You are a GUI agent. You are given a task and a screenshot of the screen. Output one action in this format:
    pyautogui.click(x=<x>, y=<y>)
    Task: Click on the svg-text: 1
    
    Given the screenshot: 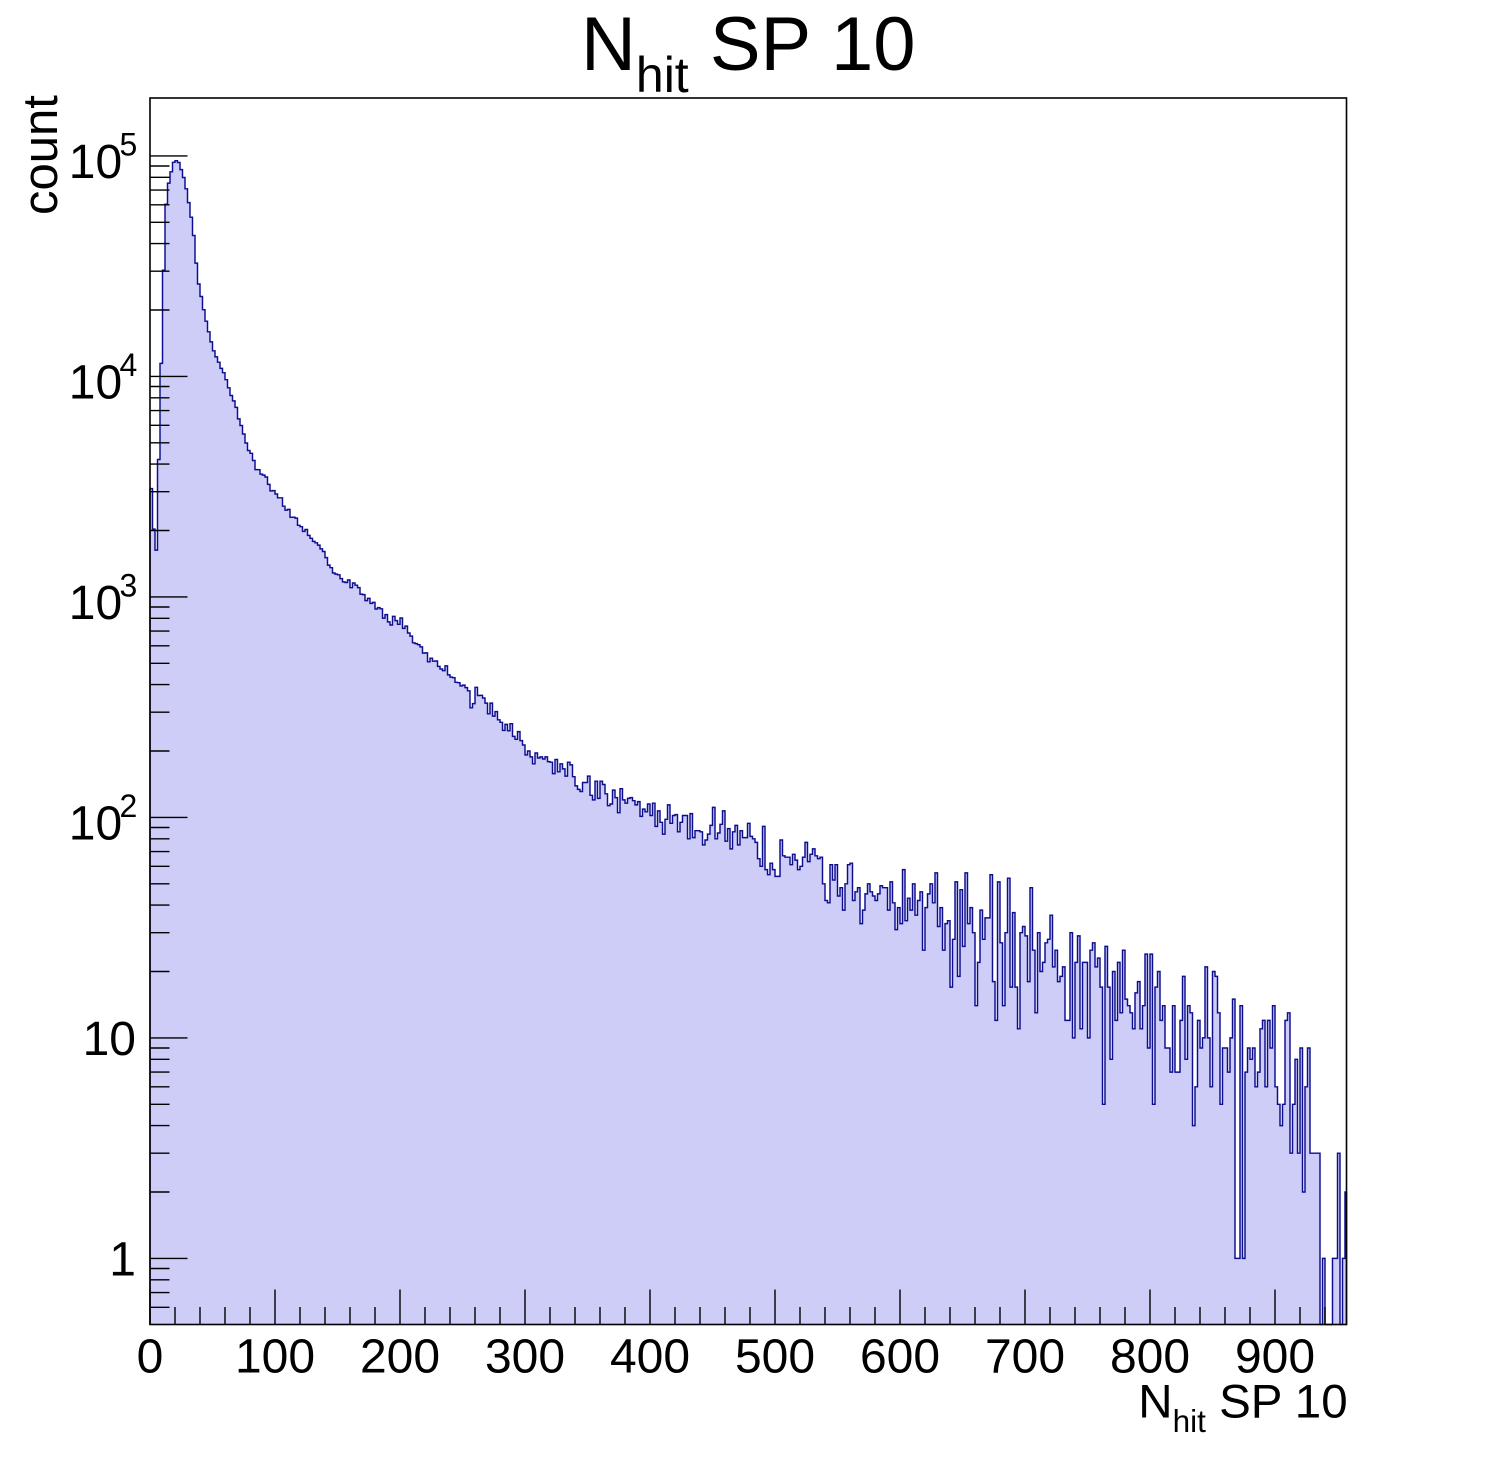 What is the action you would take?
    pyautogui.click(x=122, y=1260)
    